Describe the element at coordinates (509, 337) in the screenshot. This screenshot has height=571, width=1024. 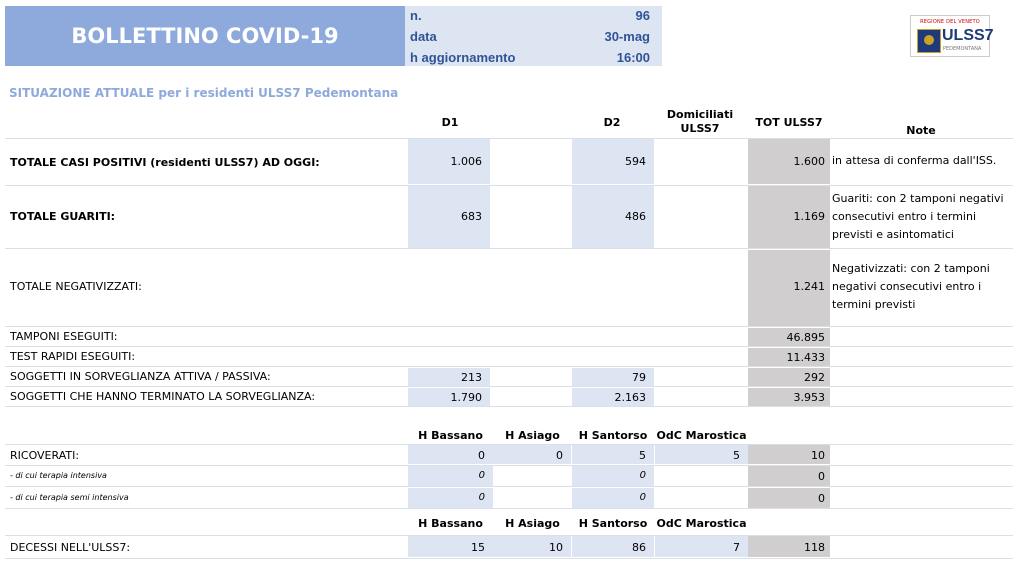
I see `row-tamponi: TAMPONI ESEGUITI:` at that location.